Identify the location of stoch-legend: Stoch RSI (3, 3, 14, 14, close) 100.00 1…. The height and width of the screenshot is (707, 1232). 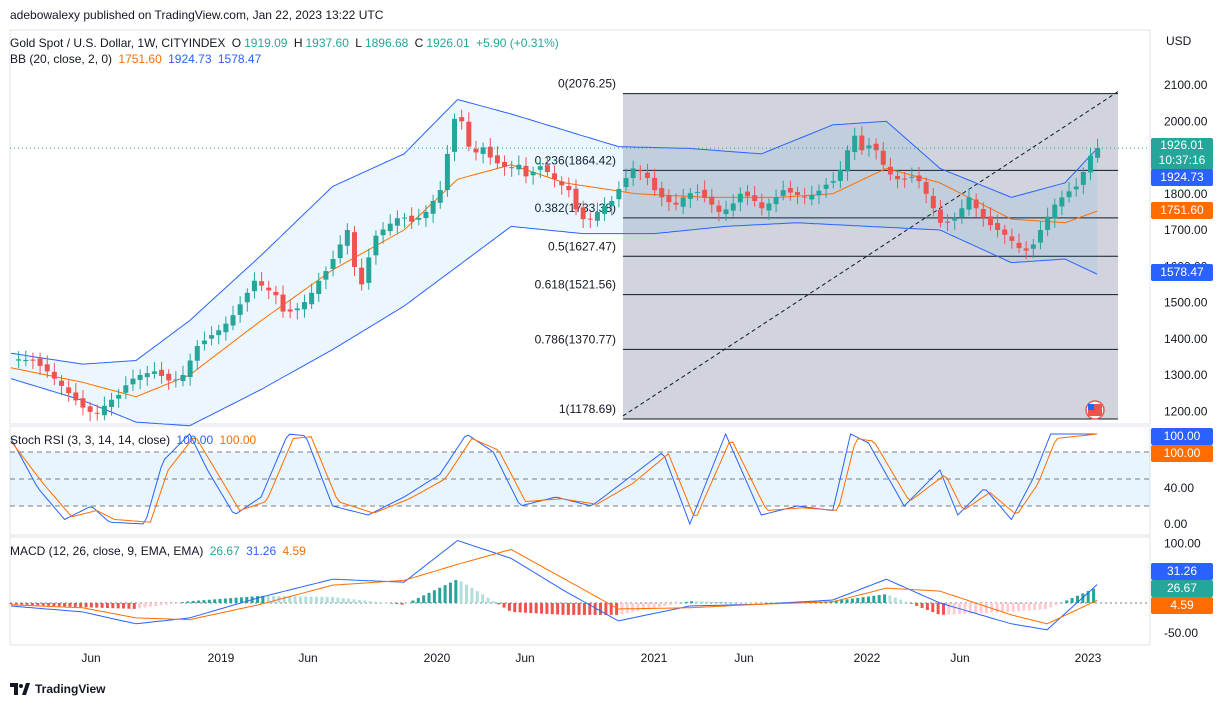
(134, 440).